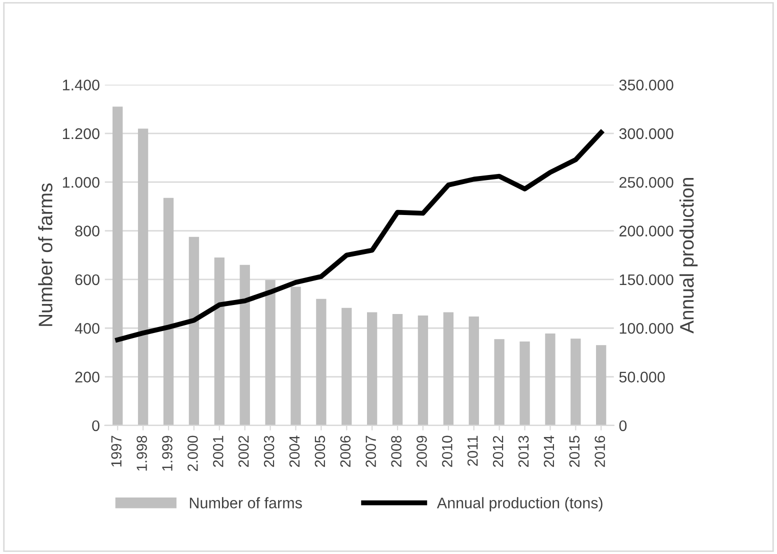 This screenshot has width=777, height=554. What do you see at coordinates (396, 451) in the screenshot?
I see `x-tick-label: 2008` at bounding box center [396, 451].